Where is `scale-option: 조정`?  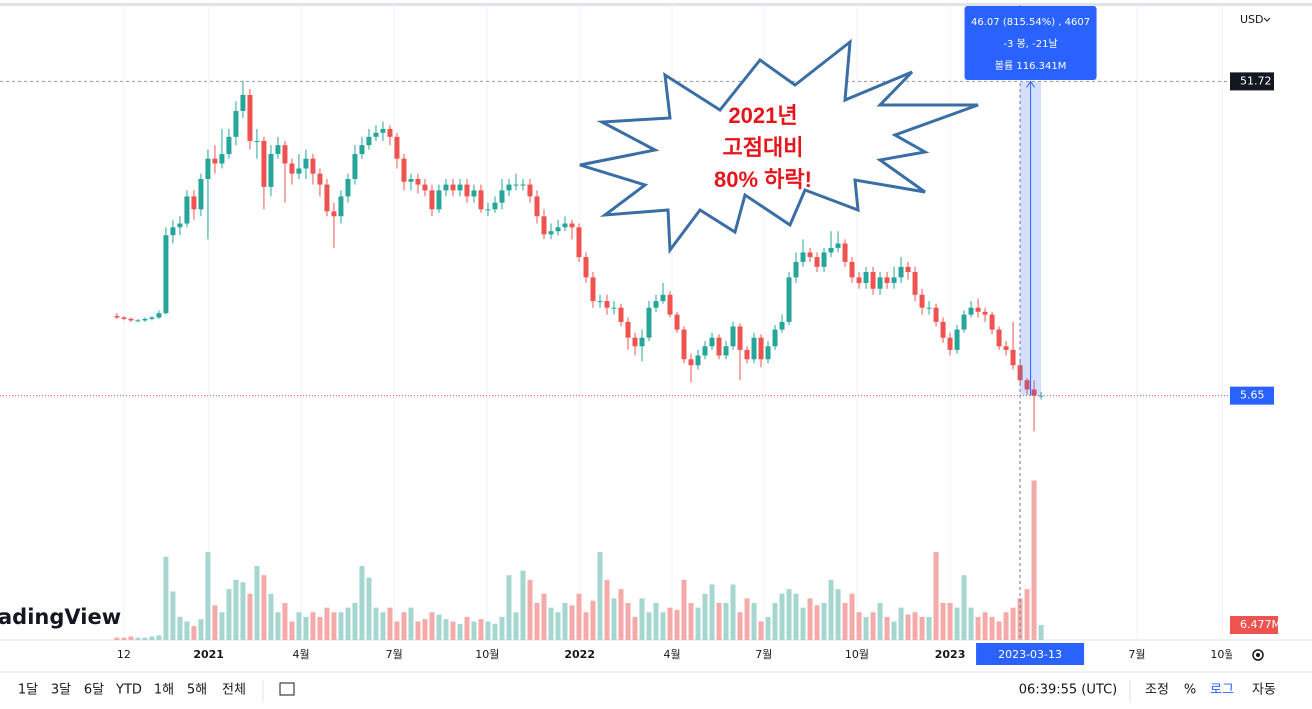 scale-option: 조정 is located at coordinates (1157, 690).